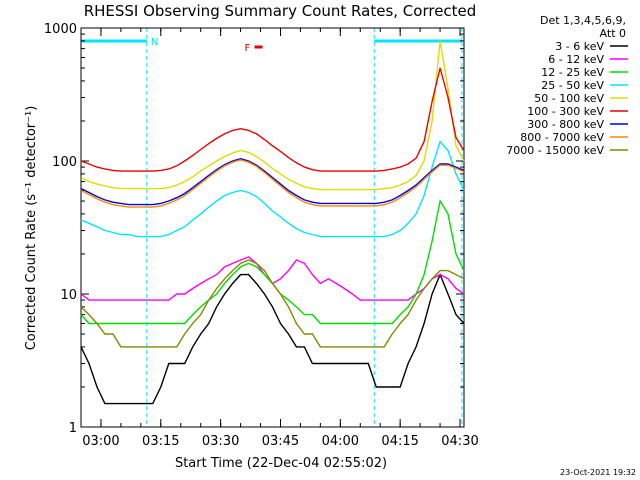 This screenshot has height=480, width=640. Describe the element at coordinates (613, 33) in the screenshot. I see `legend-header: Att 0` at that location.